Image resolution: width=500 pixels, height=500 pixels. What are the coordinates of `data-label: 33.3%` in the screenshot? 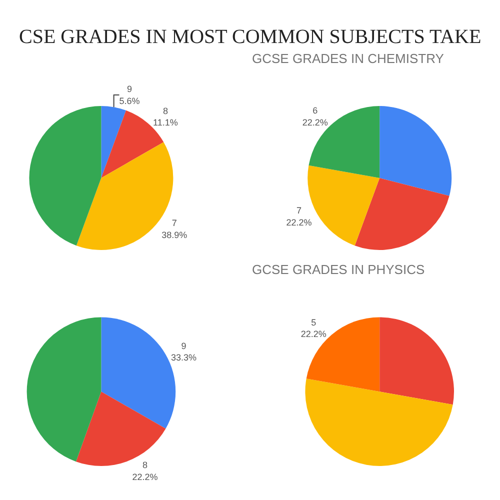 It's located at (184, 357).